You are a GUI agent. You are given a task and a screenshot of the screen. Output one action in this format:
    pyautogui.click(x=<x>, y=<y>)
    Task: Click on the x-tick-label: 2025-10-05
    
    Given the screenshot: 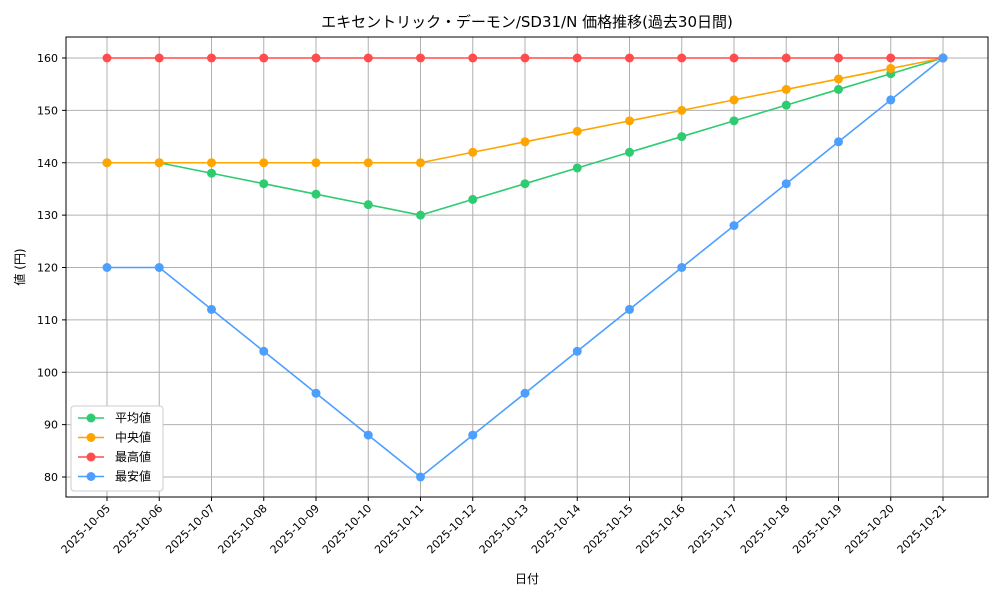 What is the action you would take?
    pyautogui.click(x=86, y=529)
    